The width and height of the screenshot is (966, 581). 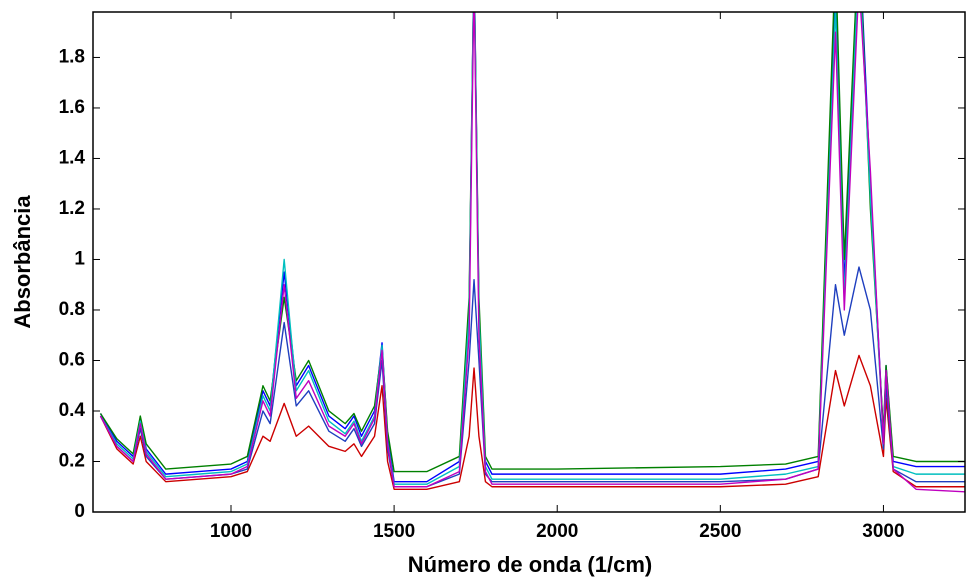 I want to click on y-tick-label: 0.4, so click(x=72, y=410).